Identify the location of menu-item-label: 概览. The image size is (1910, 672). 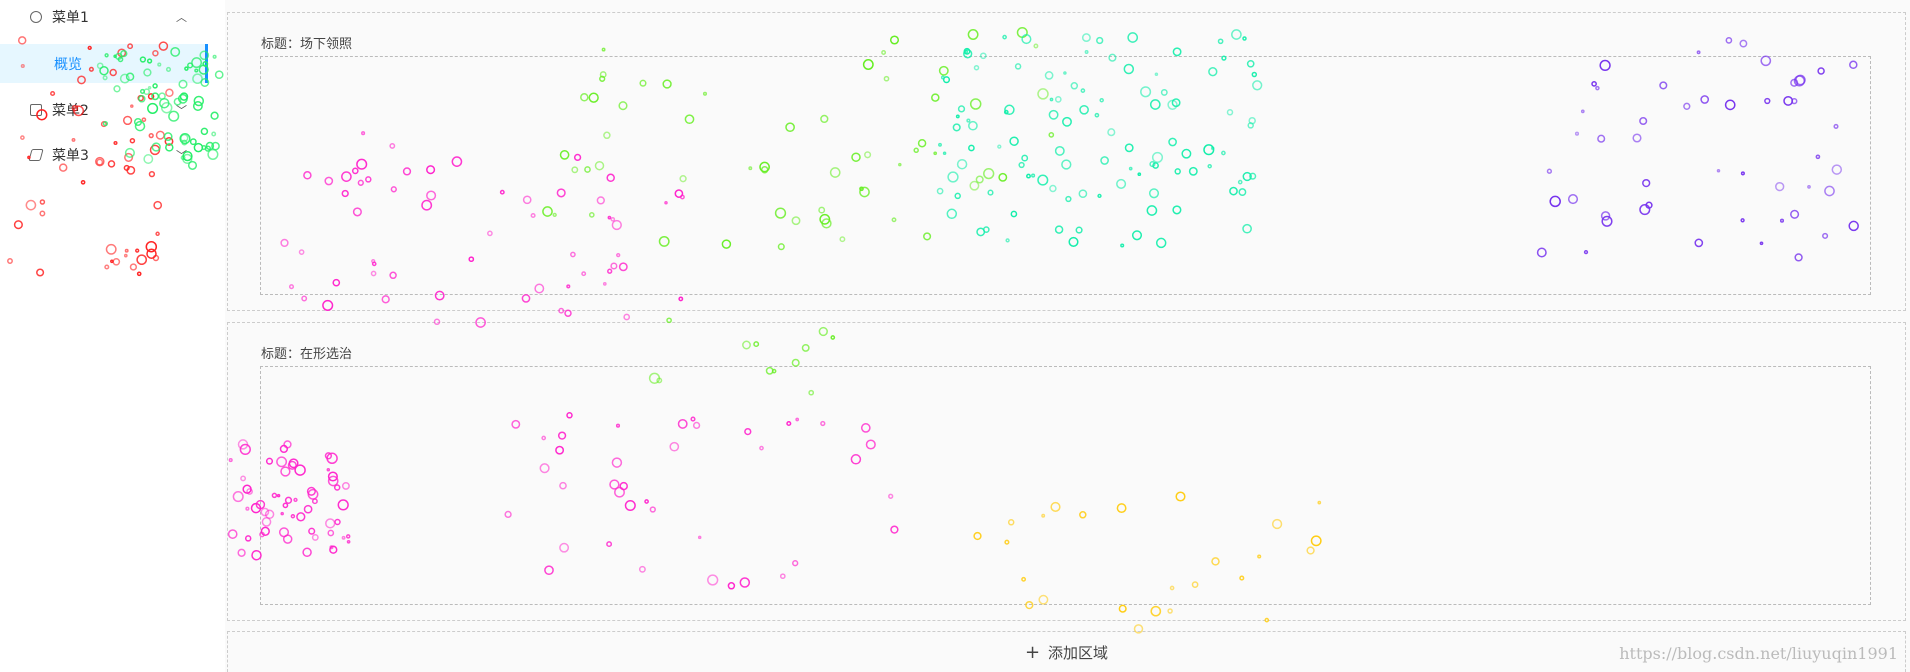
(68, 64).